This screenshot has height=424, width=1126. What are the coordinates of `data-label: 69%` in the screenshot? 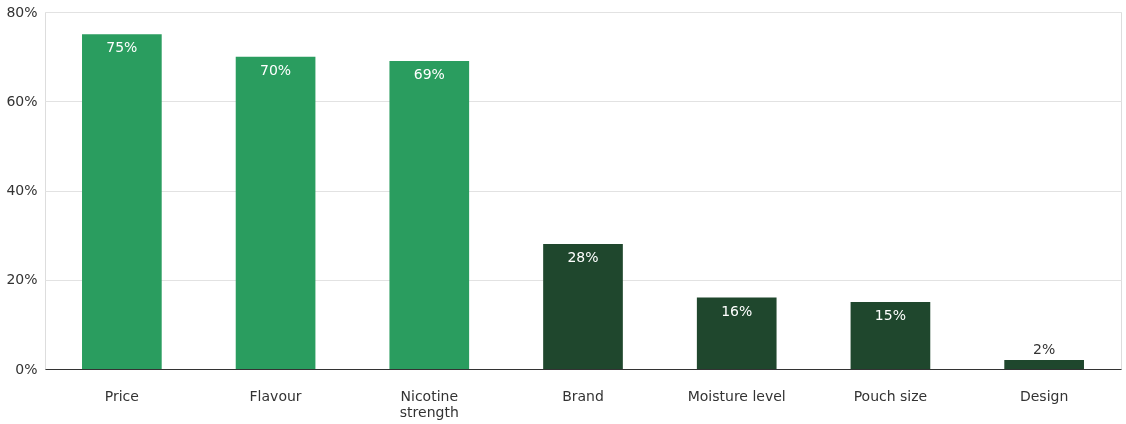 It's located at (429, 74).